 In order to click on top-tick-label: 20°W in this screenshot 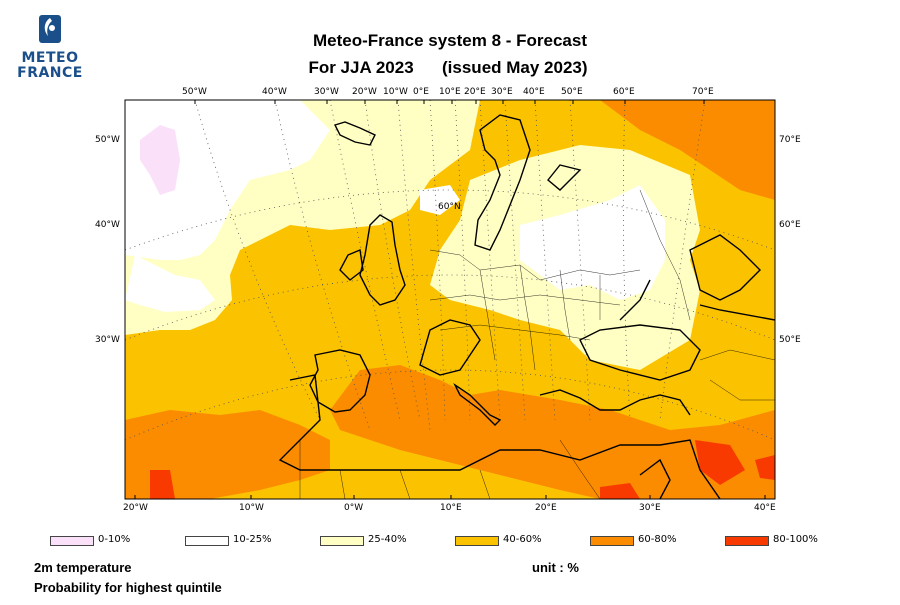, I will do `click(364, 92)`.